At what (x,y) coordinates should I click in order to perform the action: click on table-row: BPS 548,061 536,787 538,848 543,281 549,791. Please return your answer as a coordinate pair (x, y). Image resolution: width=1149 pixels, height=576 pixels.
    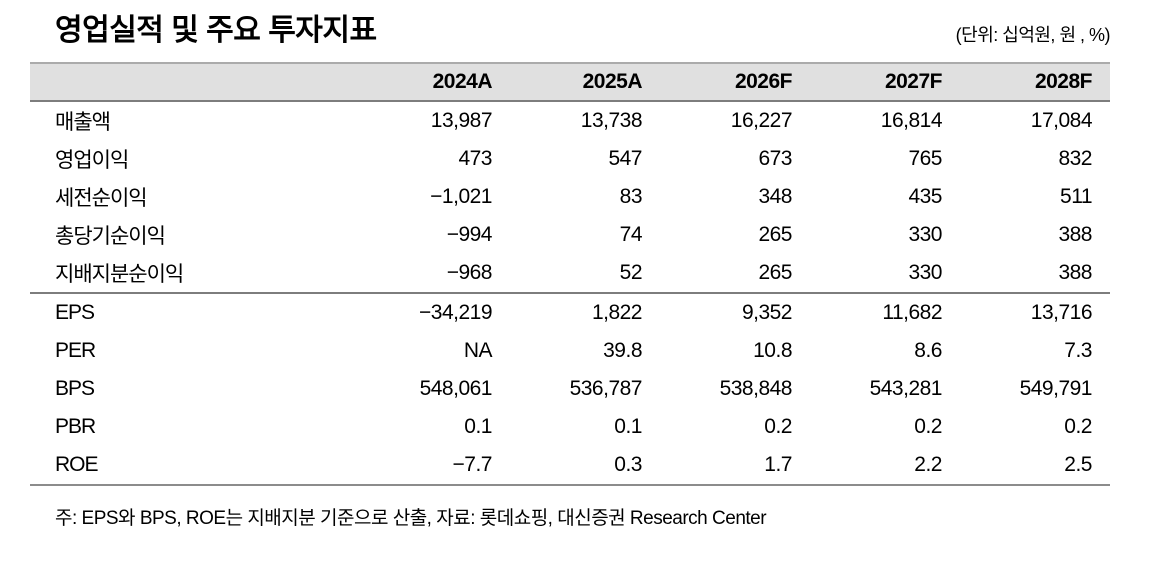
    Looking at the image, I should click on (570, 389).